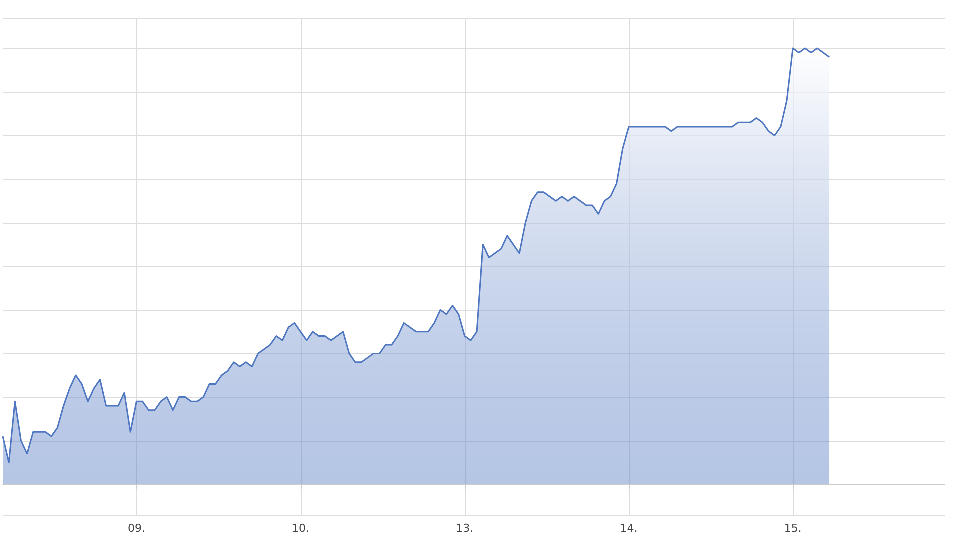  What do you see at coordinates (137, 528) in the screenshot?
I see `x-tick-label: 09.` at bounding box center [137, 528].